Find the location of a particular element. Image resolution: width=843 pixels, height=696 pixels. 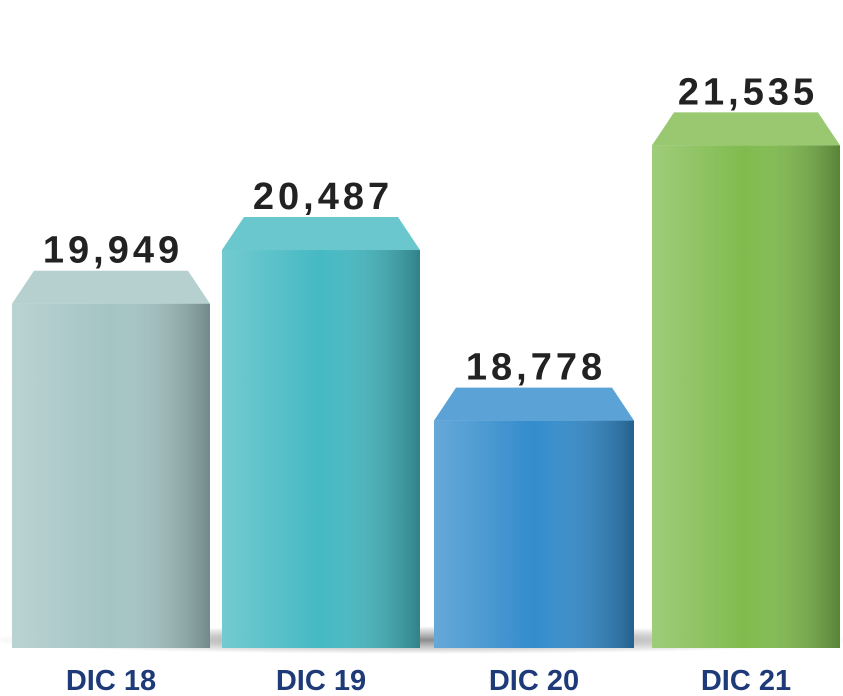

x-tick-label: DIC 18 is located at coordinates (111, 680).